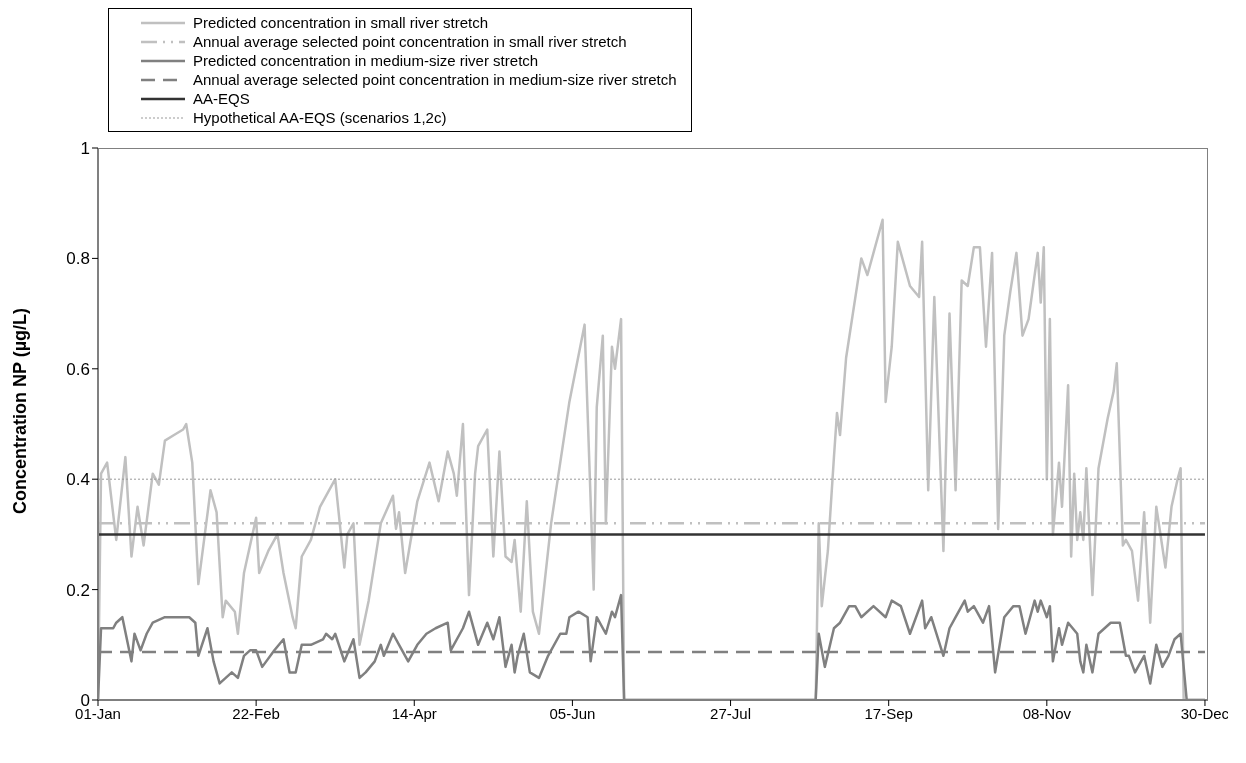  What do you see at coordinates (256, 713) in the screenshot?
I see `x-tick-label: 22-Feb` at bounding box center [256, 713].